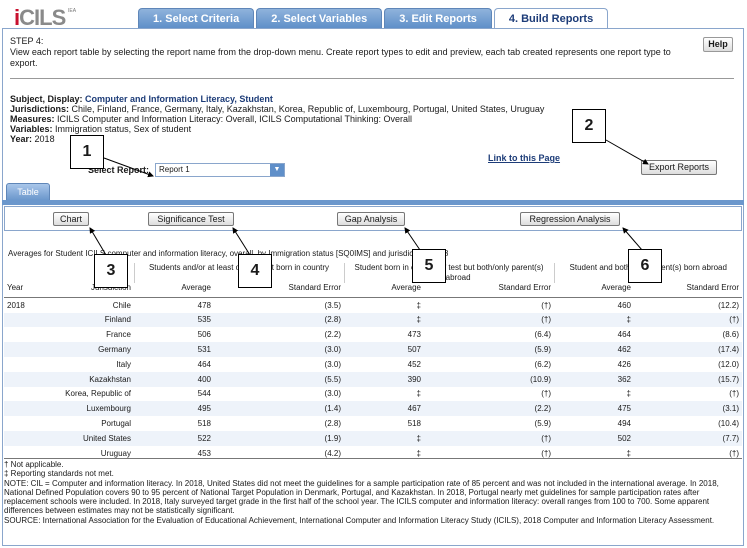 The height and width of the screenshot is (548, 747). Describe the element at coordinates (121, 305) in the screenshot. I see `cell-jurisdiction: Chile` at that location.